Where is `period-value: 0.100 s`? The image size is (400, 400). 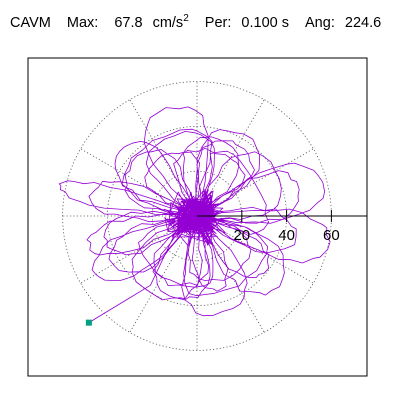
period-value: 0.100 s is located at coordinates (265, 23).